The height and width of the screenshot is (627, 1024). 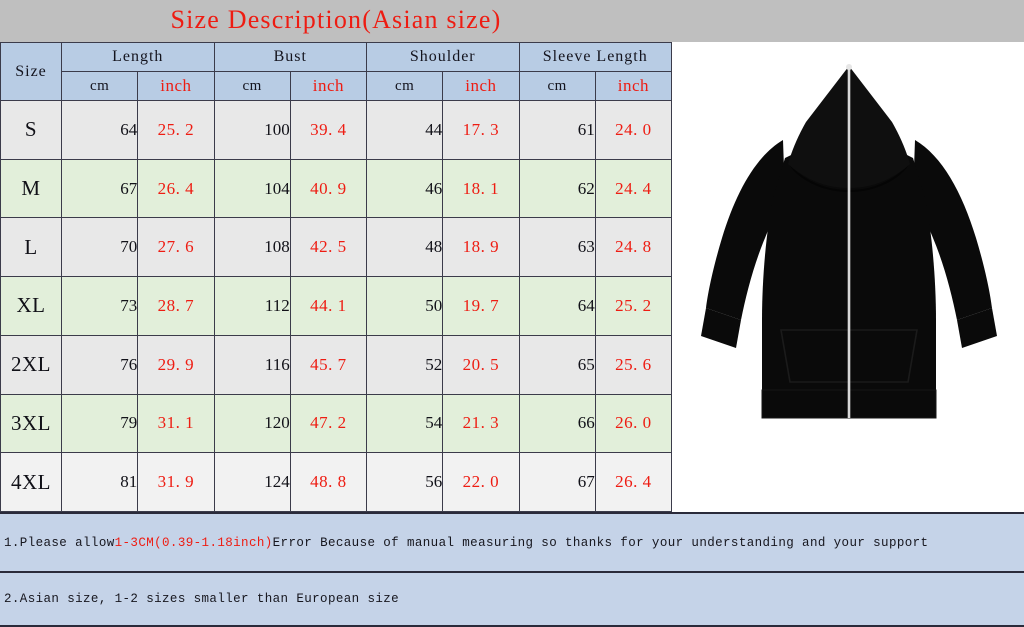 I want to click on cell-sleeve-cm: 65, so click(x=557, y=364).